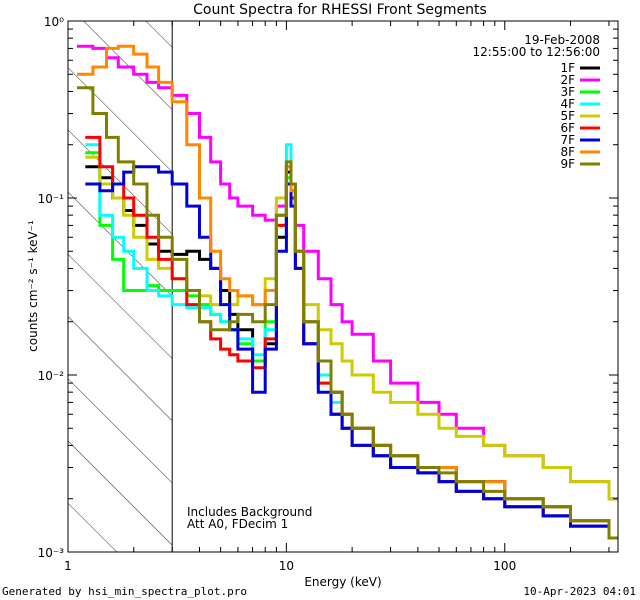 The image size is (640, 600). I want to click on legend-label-2F: 2F, so click(567, 80).